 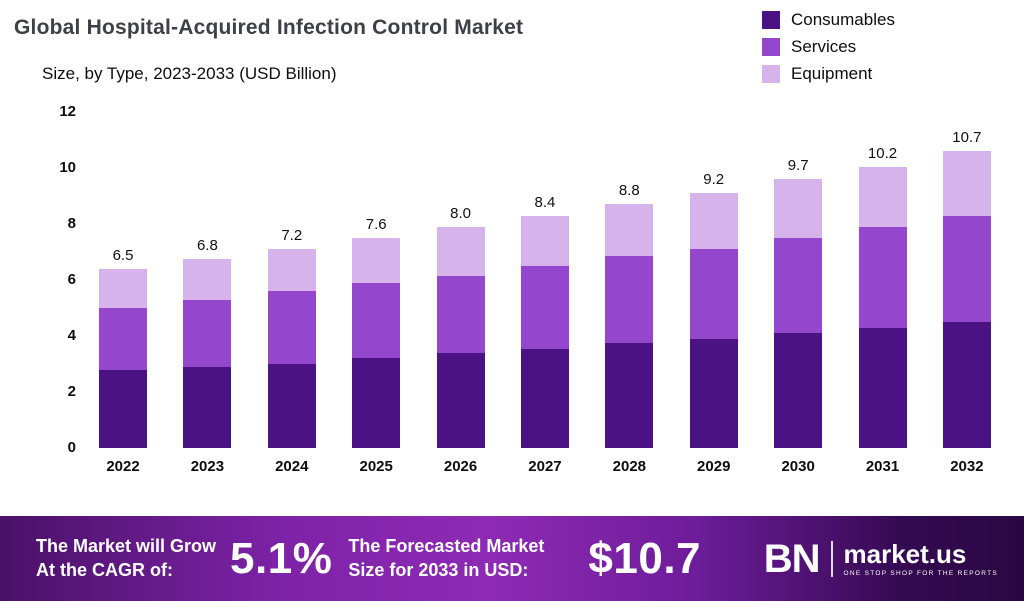 What do you see at coordinates (545, 202) in the screenshot?
I see `bar-total-label: 8.4` at bounding box center [545, 202].